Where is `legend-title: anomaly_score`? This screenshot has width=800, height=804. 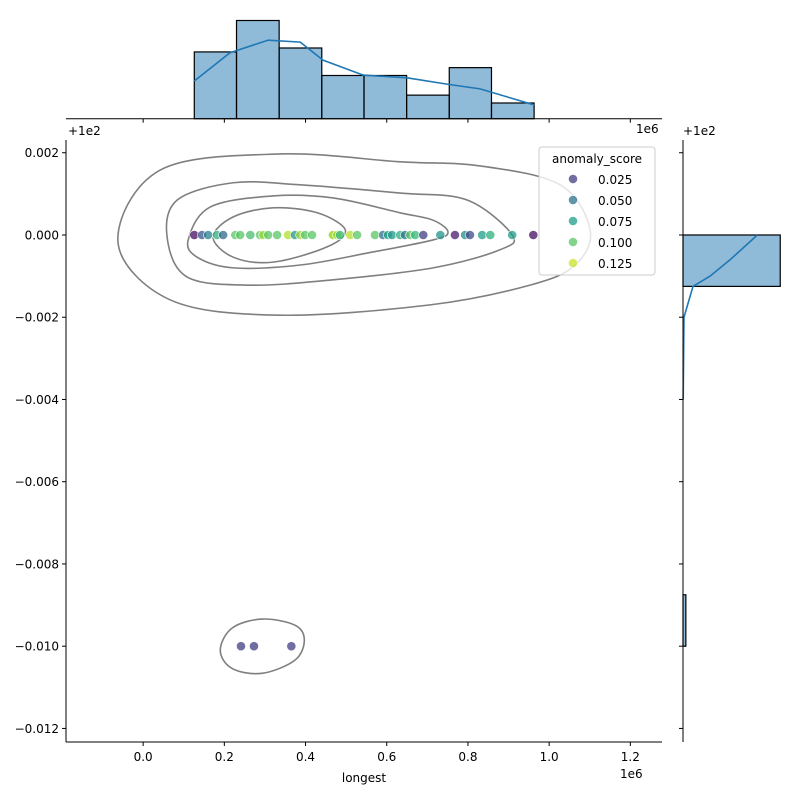 legend-title: anomaly_score is located at coordinates (597, 159).